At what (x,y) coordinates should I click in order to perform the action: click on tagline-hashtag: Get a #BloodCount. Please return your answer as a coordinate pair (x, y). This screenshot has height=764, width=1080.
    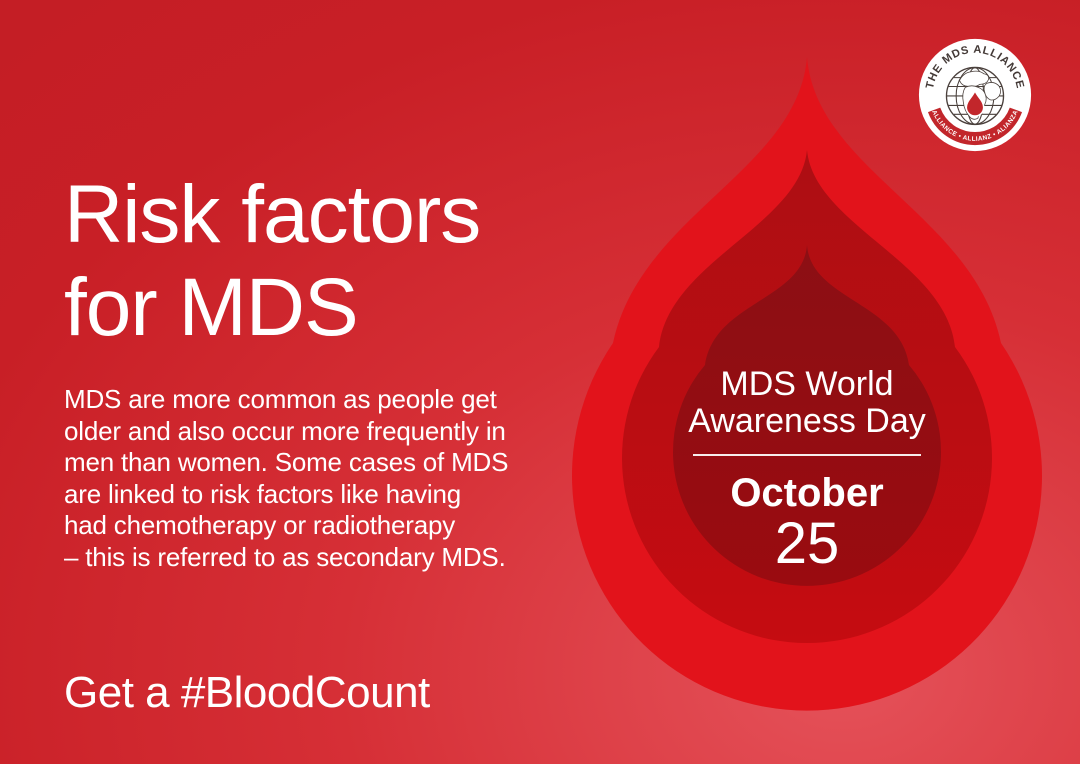
    Looking at the image, I should click on (247, 692).